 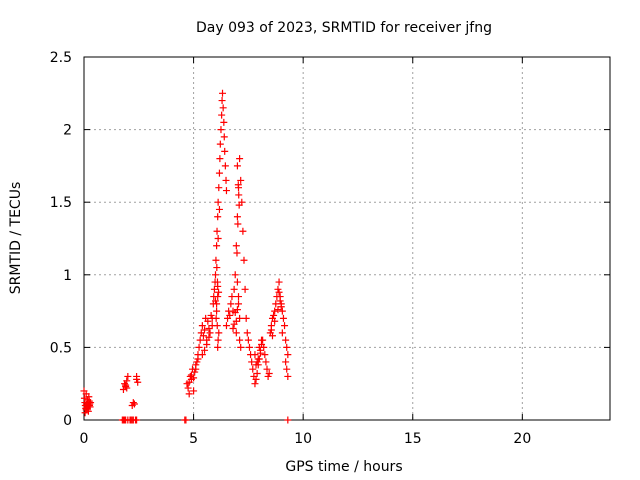 I want to click on x-axis-label: GPS time / hours, so click(x=343, y=467).